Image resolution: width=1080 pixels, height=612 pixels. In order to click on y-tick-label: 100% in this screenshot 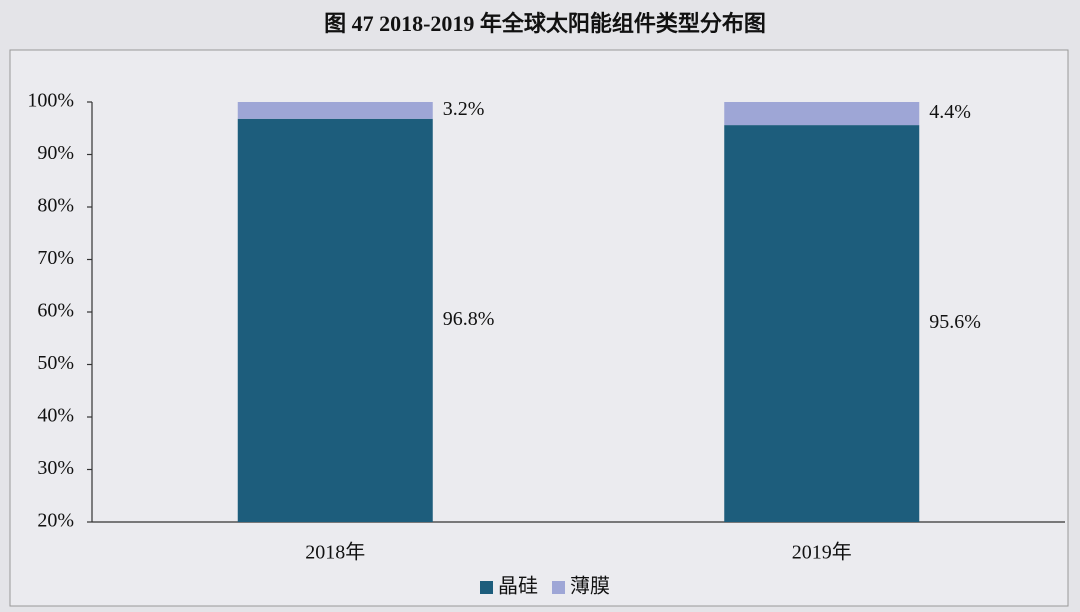, I will do `click(50, 101)`.